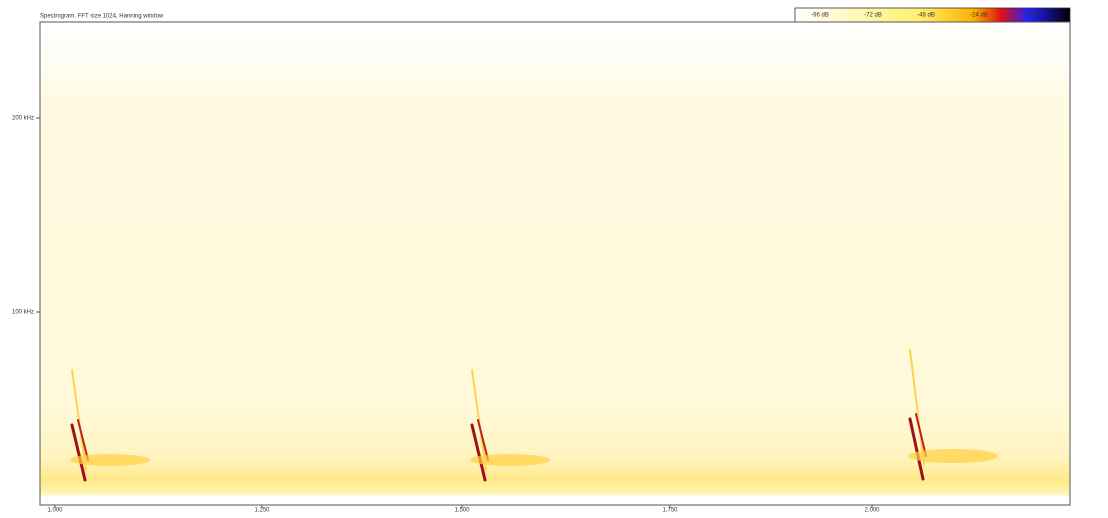 This screenshot has width=1108, height=518. I want to click on x-axis: 1.000 1.250 1.500 1.750 2.000, so click(463, 509).